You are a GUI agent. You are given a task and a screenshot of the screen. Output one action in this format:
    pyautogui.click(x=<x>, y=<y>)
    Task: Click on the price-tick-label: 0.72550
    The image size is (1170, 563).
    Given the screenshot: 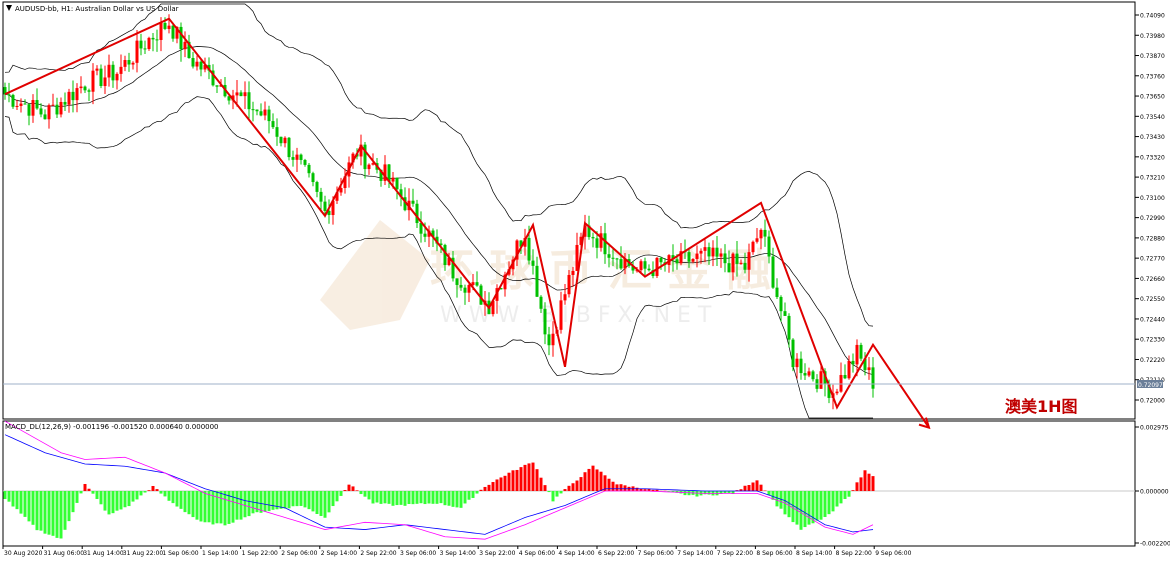 What is the action you would take?
    pyautogui.click(x=1152, y=299)
    